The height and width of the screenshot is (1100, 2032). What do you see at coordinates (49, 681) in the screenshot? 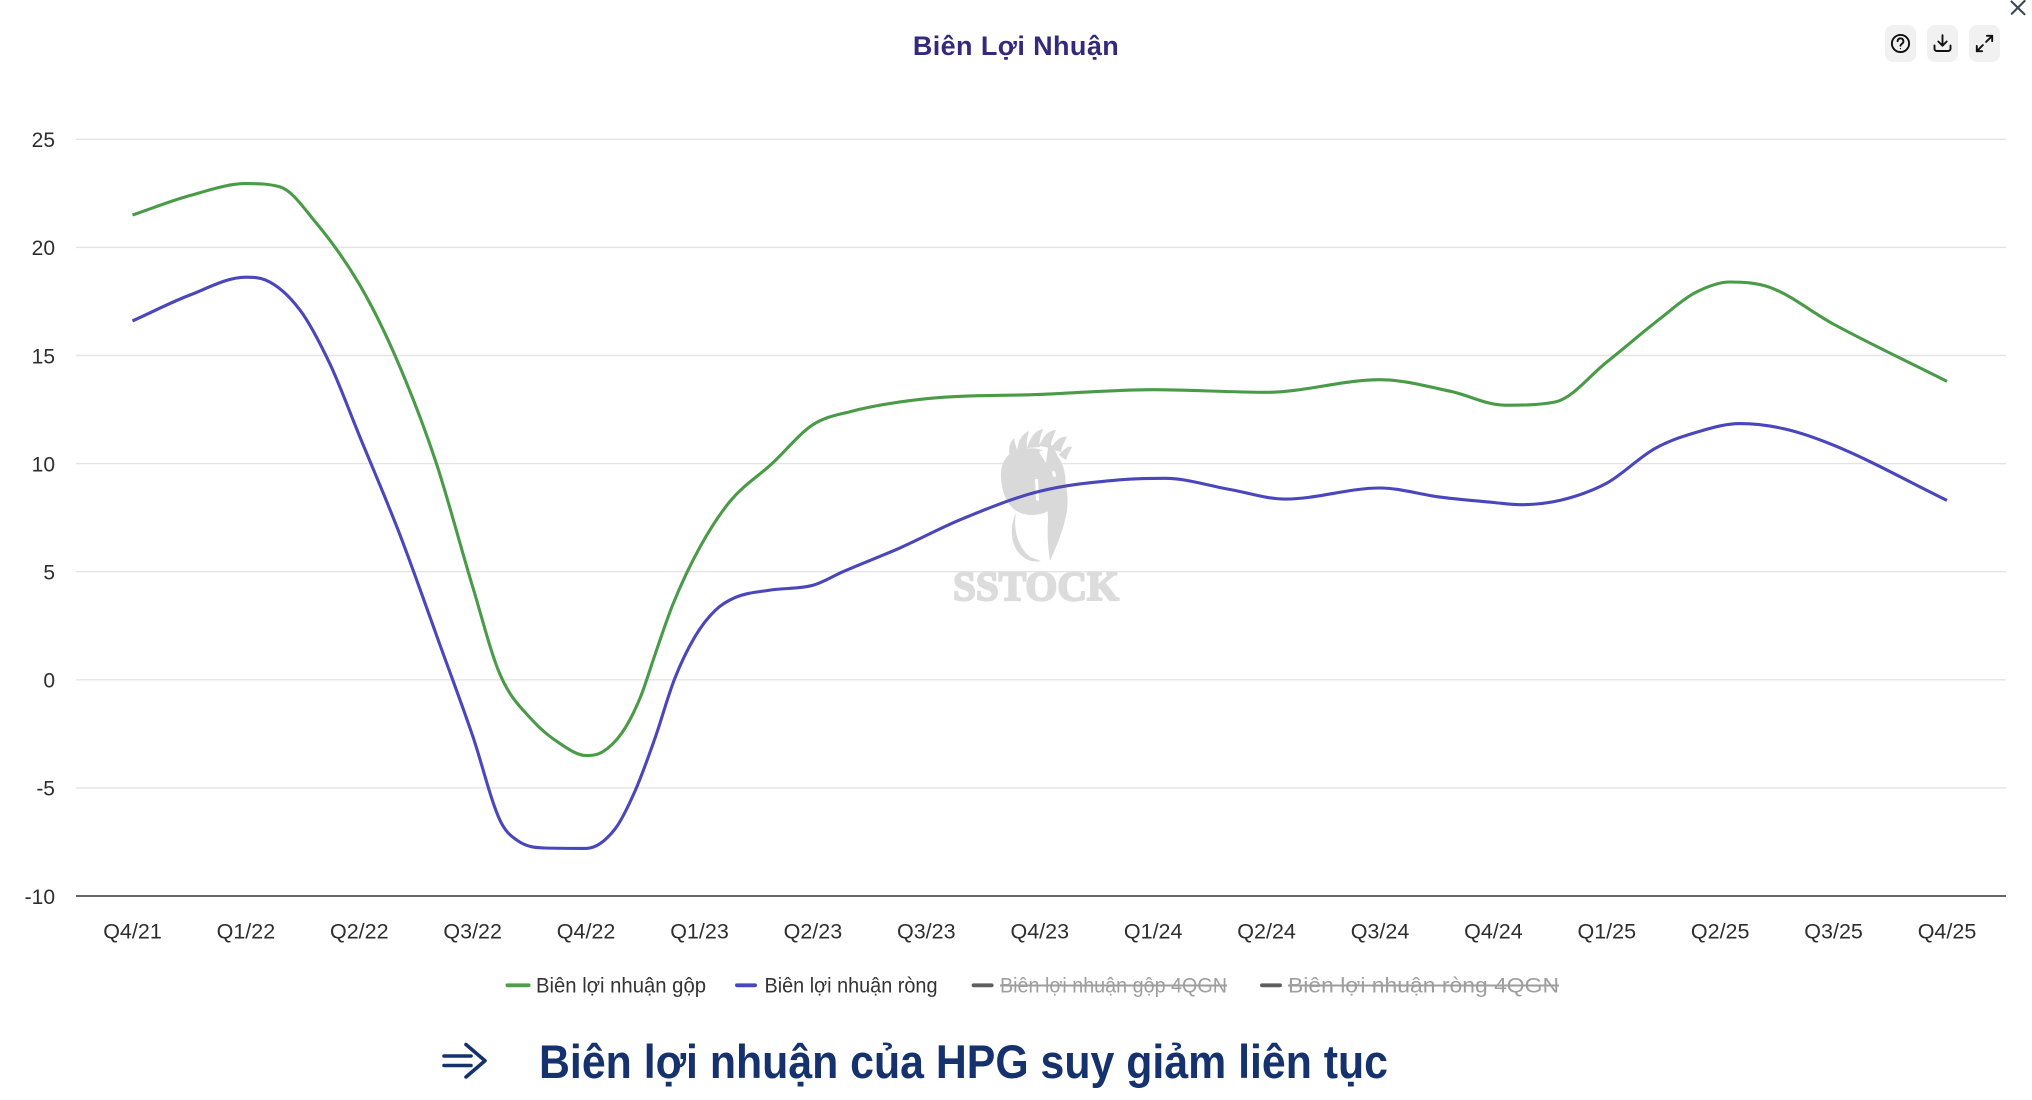
I see `svg-text: 0` at bounding box center [49, 681].